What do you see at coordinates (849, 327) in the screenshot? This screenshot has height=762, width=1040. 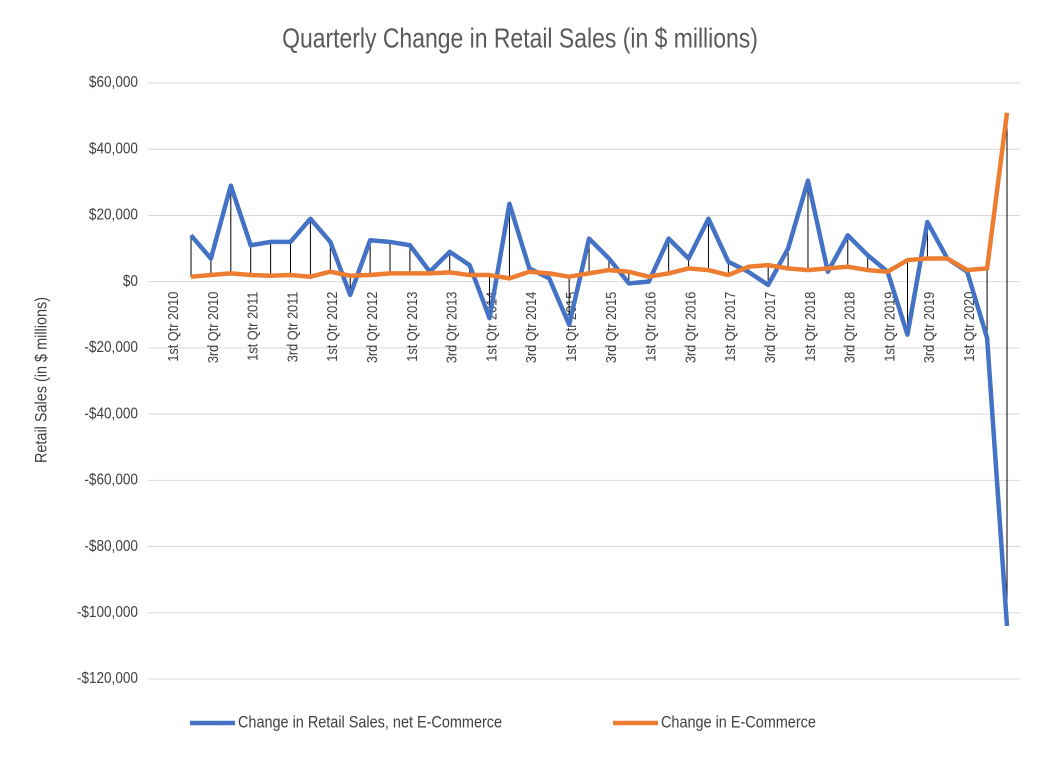 I see `x-tick-label: 3rd Qtr 2018` at bounding box center [849, 327].